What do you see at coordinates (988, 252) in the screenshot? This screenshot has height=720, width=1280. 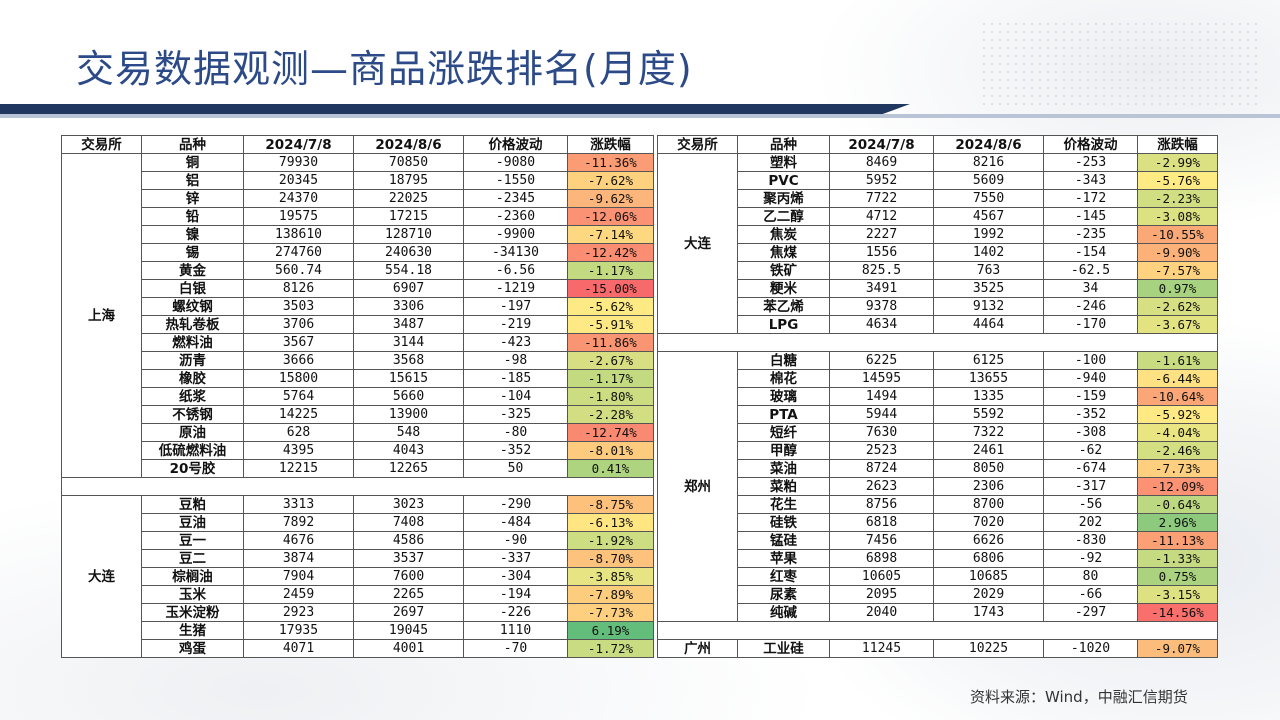 I see `price-end-cell: 1402` at bounding box center [988, 252].